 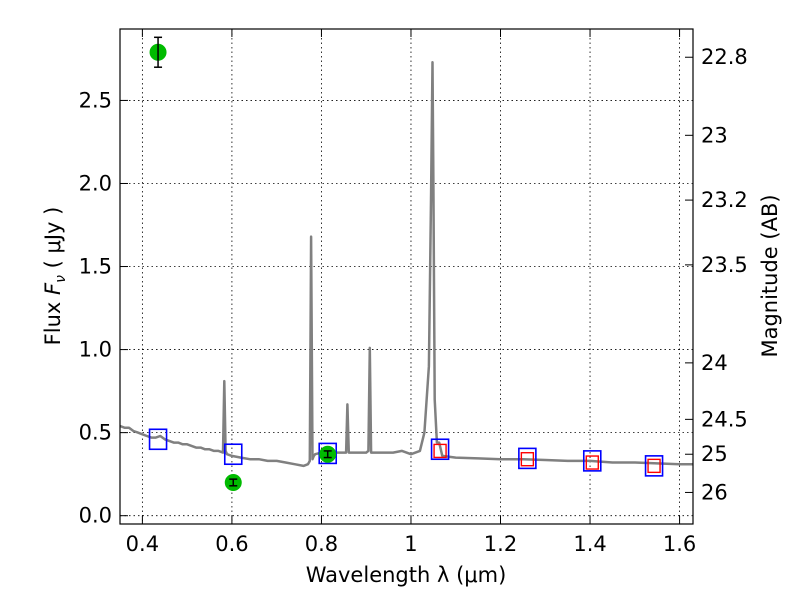 I want to click on x-tick-label: 0.4, so click(x=142, y=544).